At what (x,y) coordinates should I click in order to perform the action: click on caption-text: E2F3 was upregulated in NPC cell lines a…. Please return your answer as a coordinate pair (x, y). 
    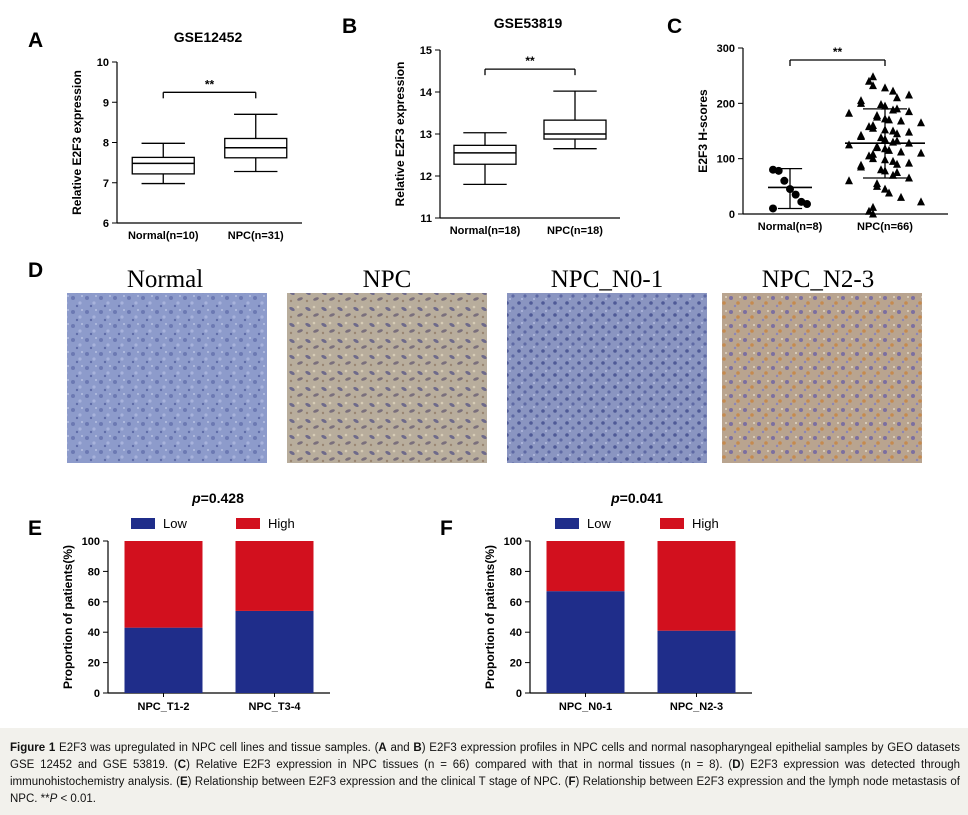
    Looking at the image, I should click on (217, 748).